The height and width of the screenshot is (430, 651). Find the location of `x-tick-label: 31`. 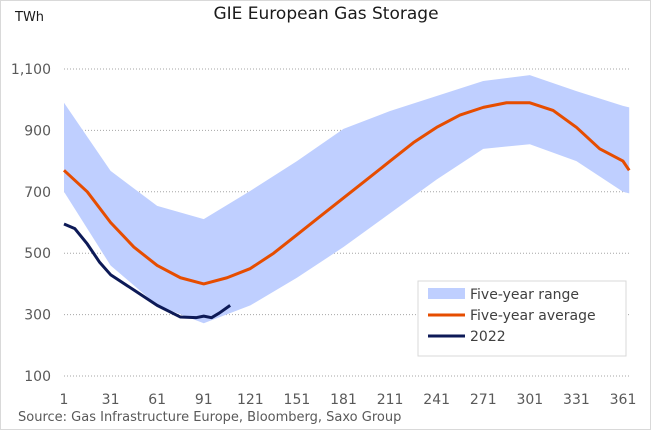

x-tick-label: 31 is located at coordinates (111, 400).